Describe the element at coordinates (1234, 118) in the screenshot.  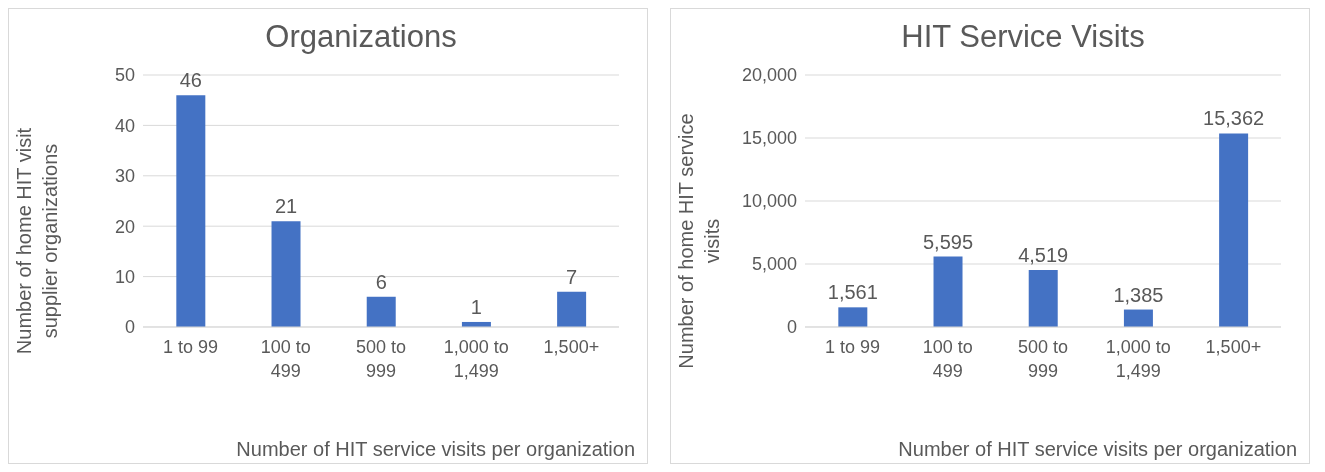
I see `data-label: 15,362` at that location.